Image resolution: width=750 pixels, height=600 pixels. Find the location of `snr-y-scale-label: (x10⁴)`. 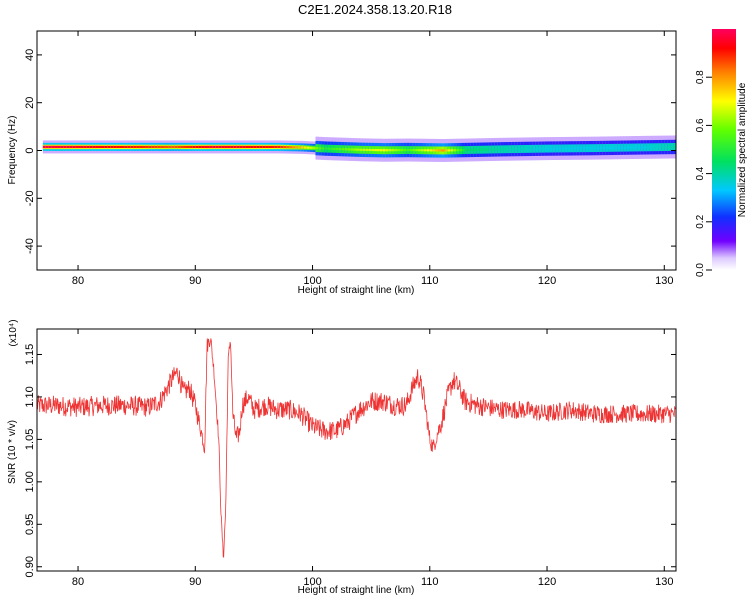

snr-y-scale-label: (x10⁴) is located at coordinates (13, 332).